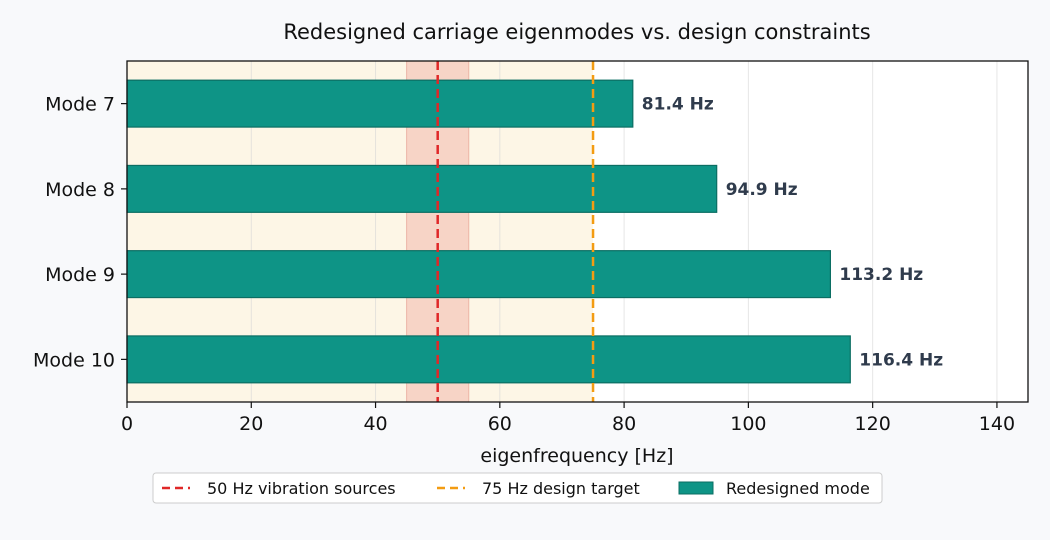 This screenshot has height=540, width=1050. What do you see at coordinates (251, 424) in the screenshot?
I see `x-tick-label: 20` at bounding box center [251, 424].